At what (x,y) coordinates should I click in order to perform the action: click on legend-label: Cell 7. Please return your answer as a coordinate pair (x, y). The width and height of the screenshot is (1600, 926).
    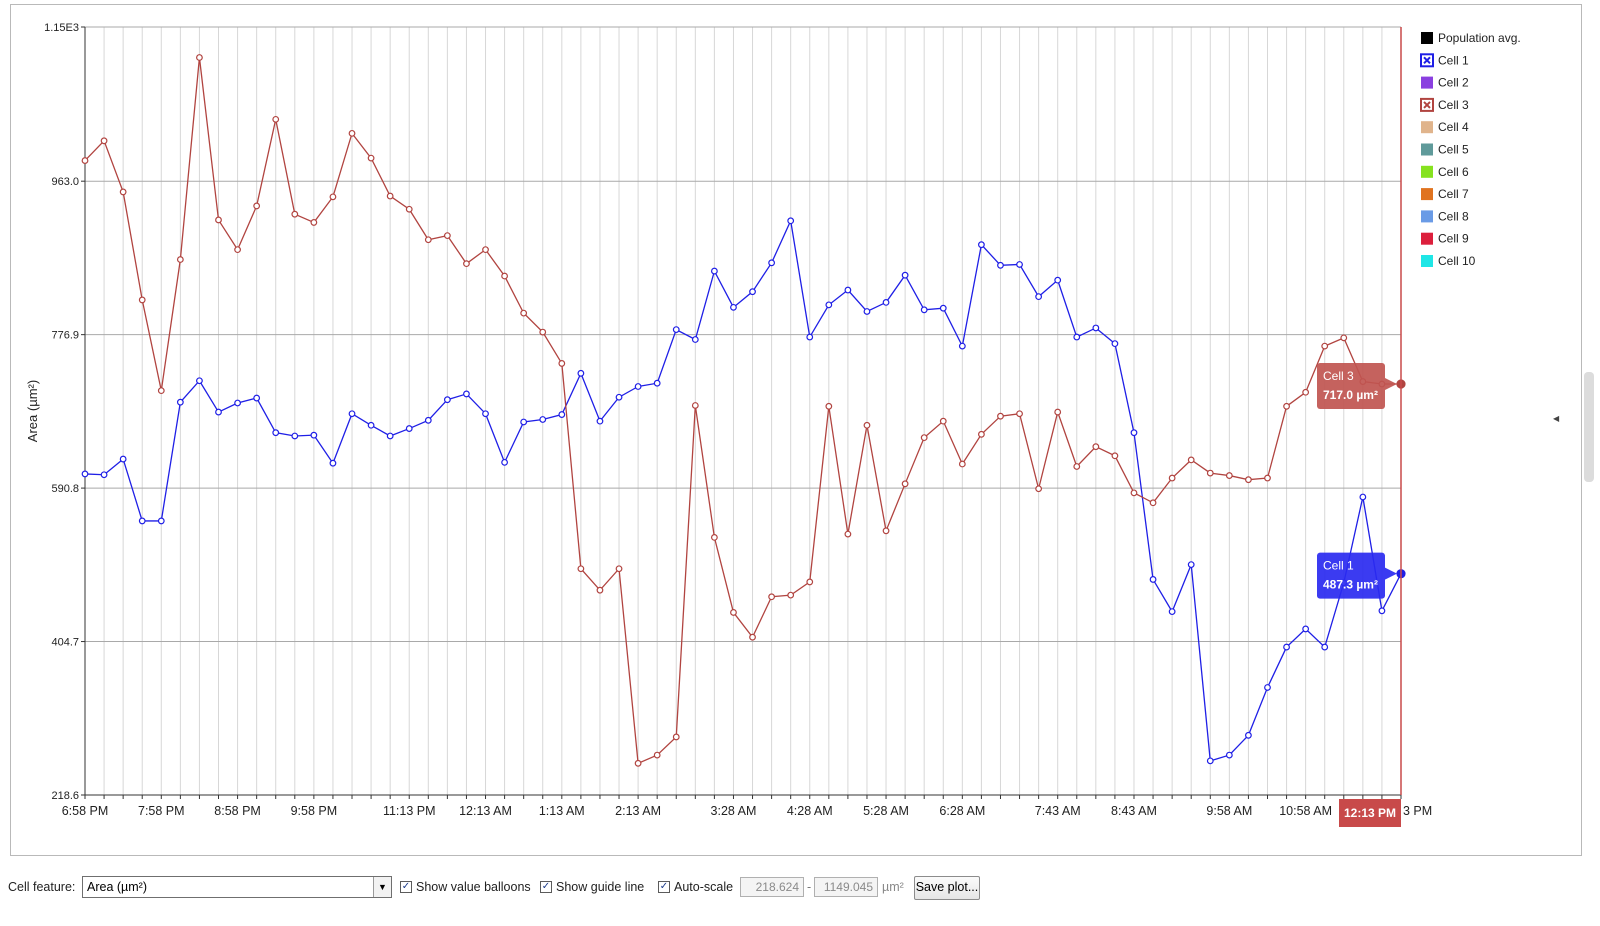
    Looking at the image, I should click on (1453, 194).